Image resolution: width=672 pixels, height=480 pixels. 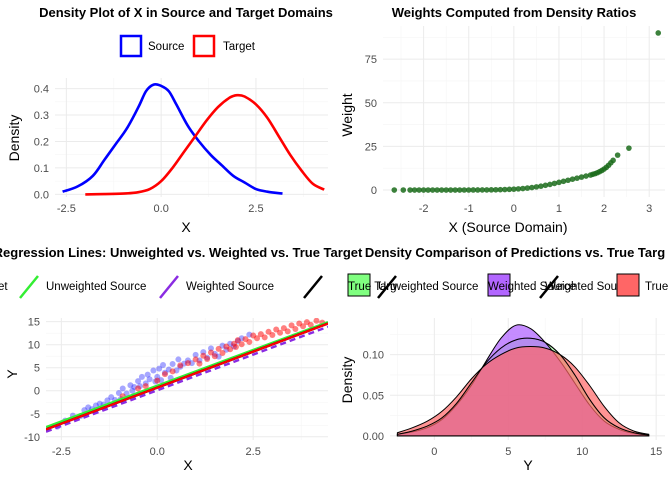 I want to click on x-tick-label: -2, so click(x=424, y=209).